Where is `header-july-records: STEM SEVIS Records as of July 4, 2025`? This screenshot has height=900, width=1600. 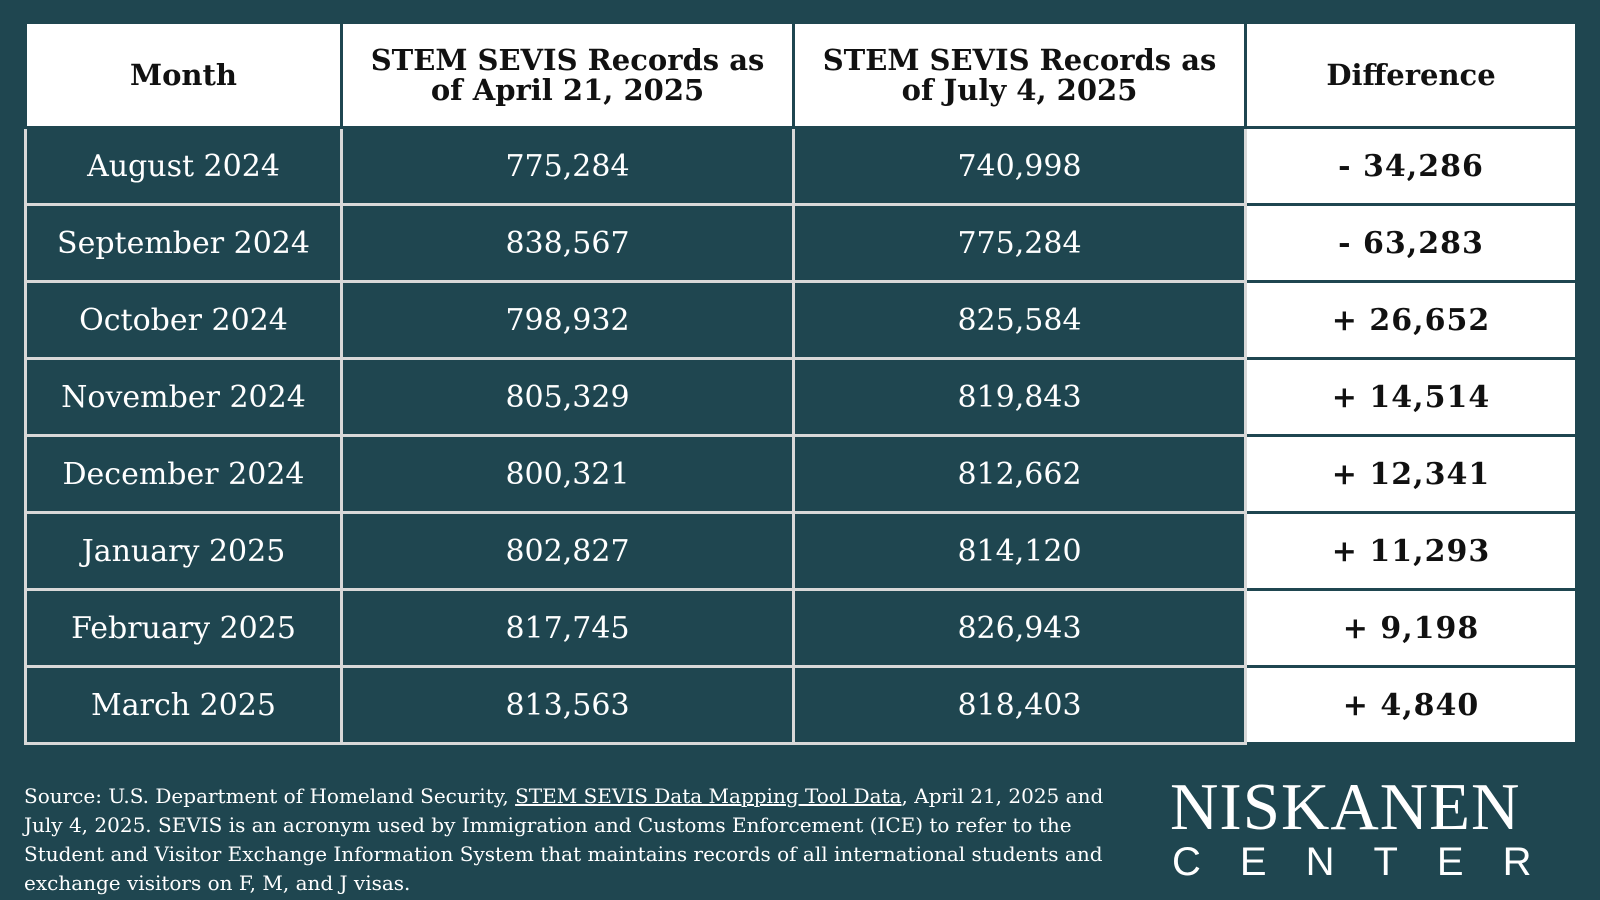
header-july-records: STEM SEVIS Records as of July 4, 2025 is located at coordinates (1021, 76).